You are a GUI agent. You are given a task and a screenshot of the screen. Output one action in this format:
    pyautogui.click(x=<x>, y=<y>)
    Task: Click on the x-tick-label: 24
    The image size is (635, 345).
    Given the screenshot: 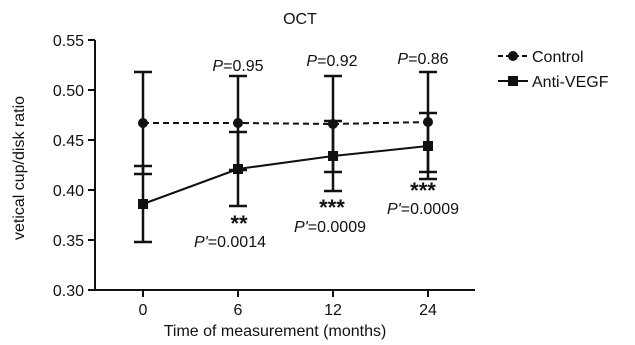 What is the action you would take?
    pyautogui.click(x=428, y=310)
    